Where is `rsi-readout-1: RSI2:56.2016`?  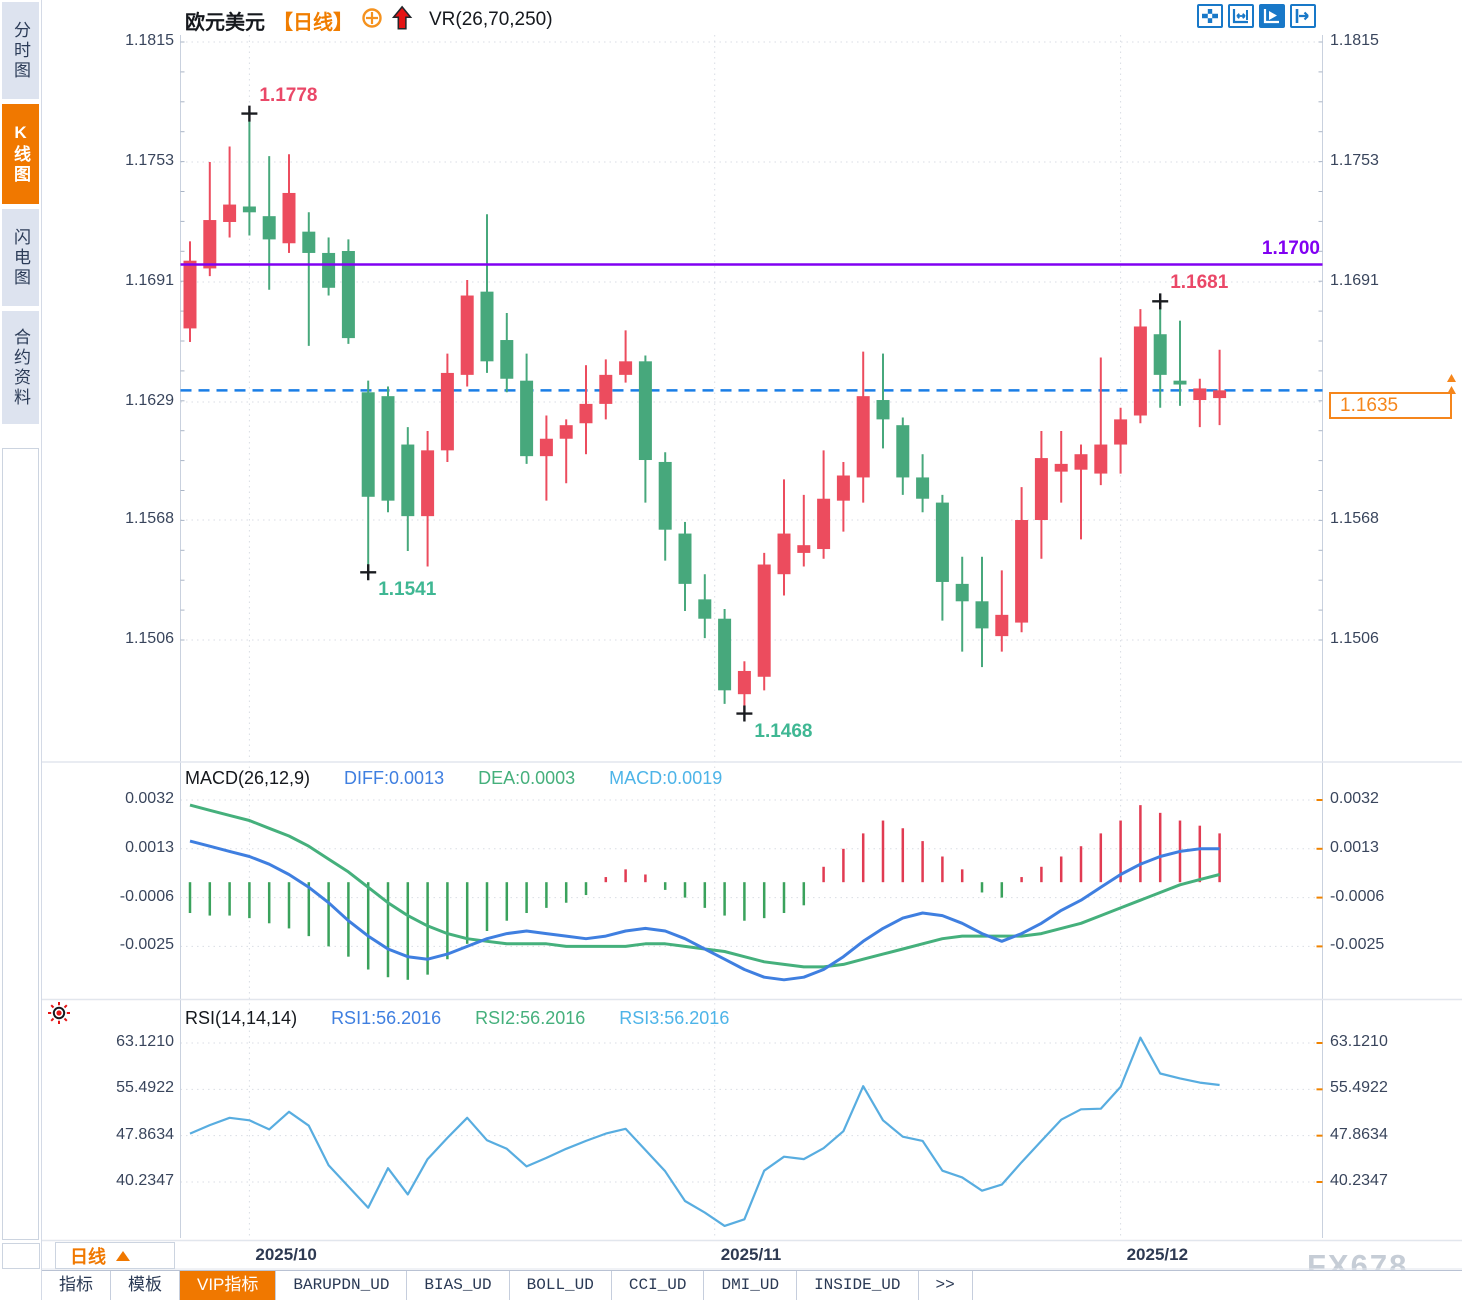 rsi-readout-1: RSI2:56.2016 is located at coordinates (530, 1017).